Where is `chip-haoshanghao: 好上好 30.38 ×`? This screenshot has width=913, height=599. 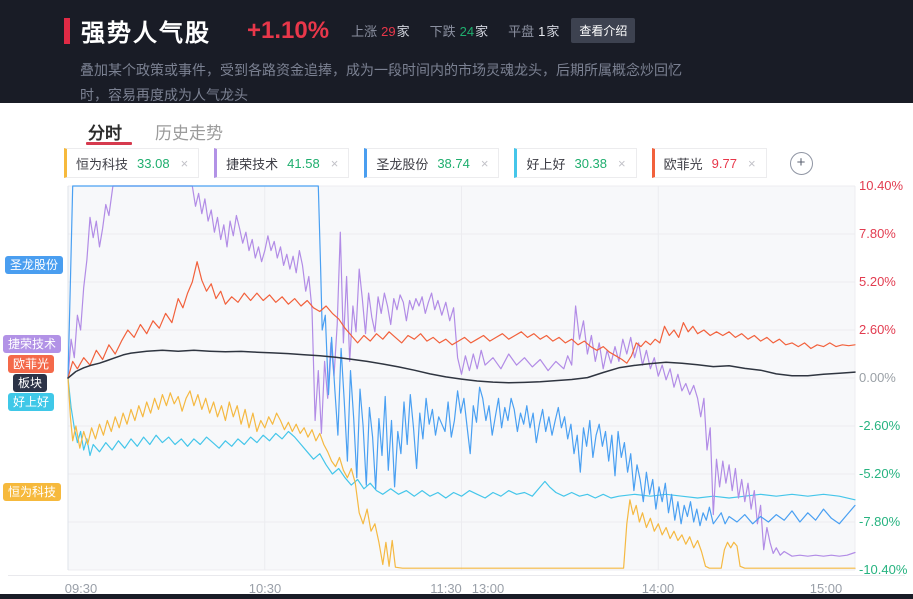 chip-haoshanghao: 好上好 30.38 × is located at coordinates (575, 163).